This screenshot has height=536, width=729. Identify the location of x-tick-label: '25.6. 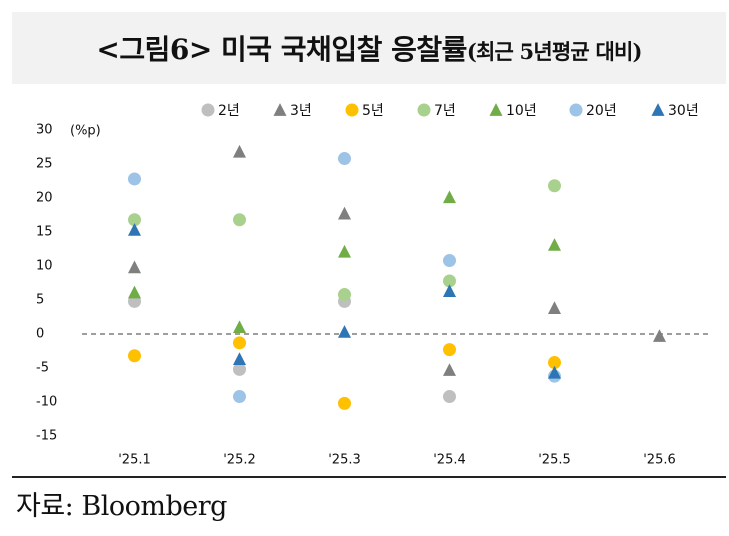
(659, 460).